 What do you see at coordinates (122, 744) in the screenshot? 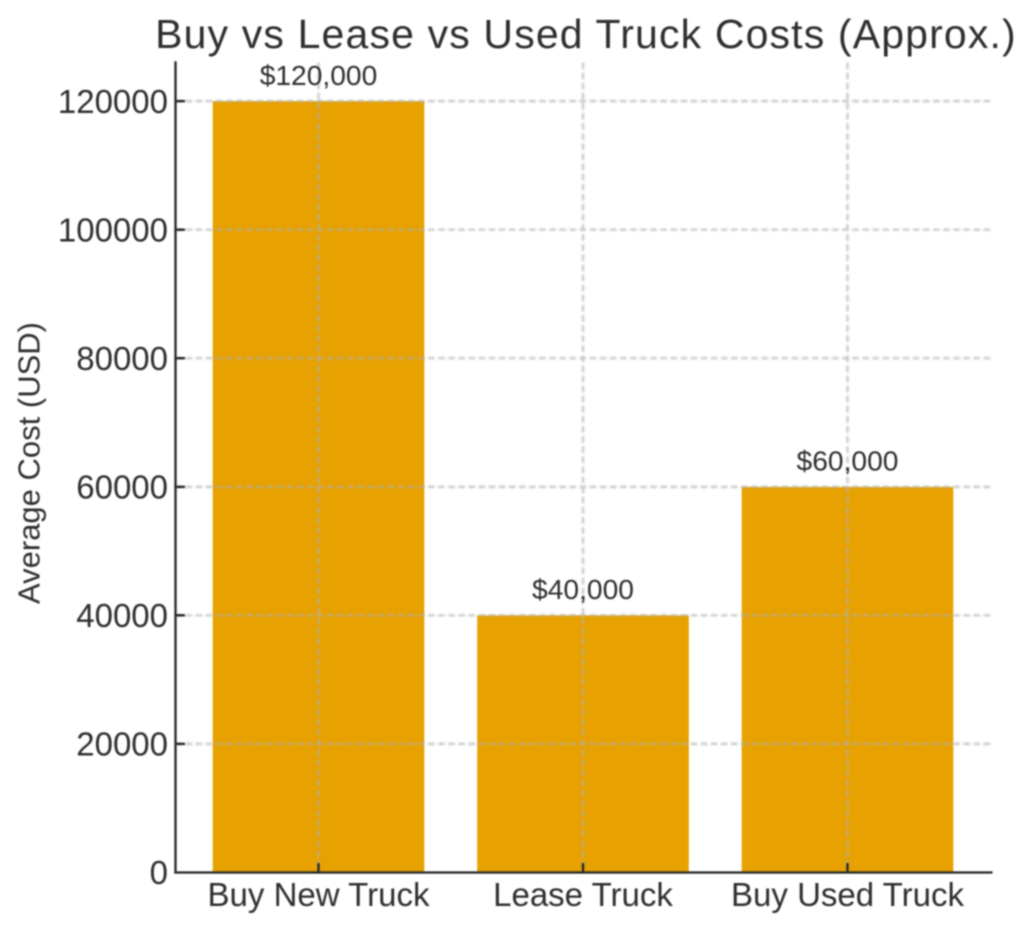
I see `svg-text: 20000` at bounding box center [122, 744].